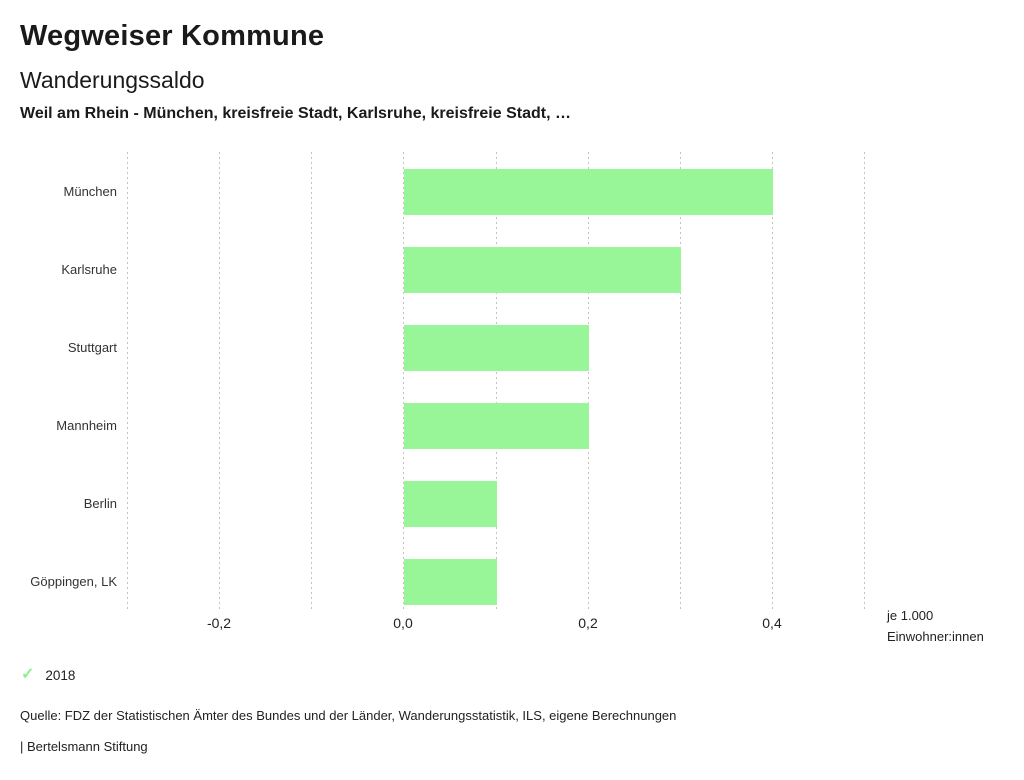 The height and width of the screenshot is (780, 1024). I want to click on category-label: Karlsruhe, so click(89, 269).